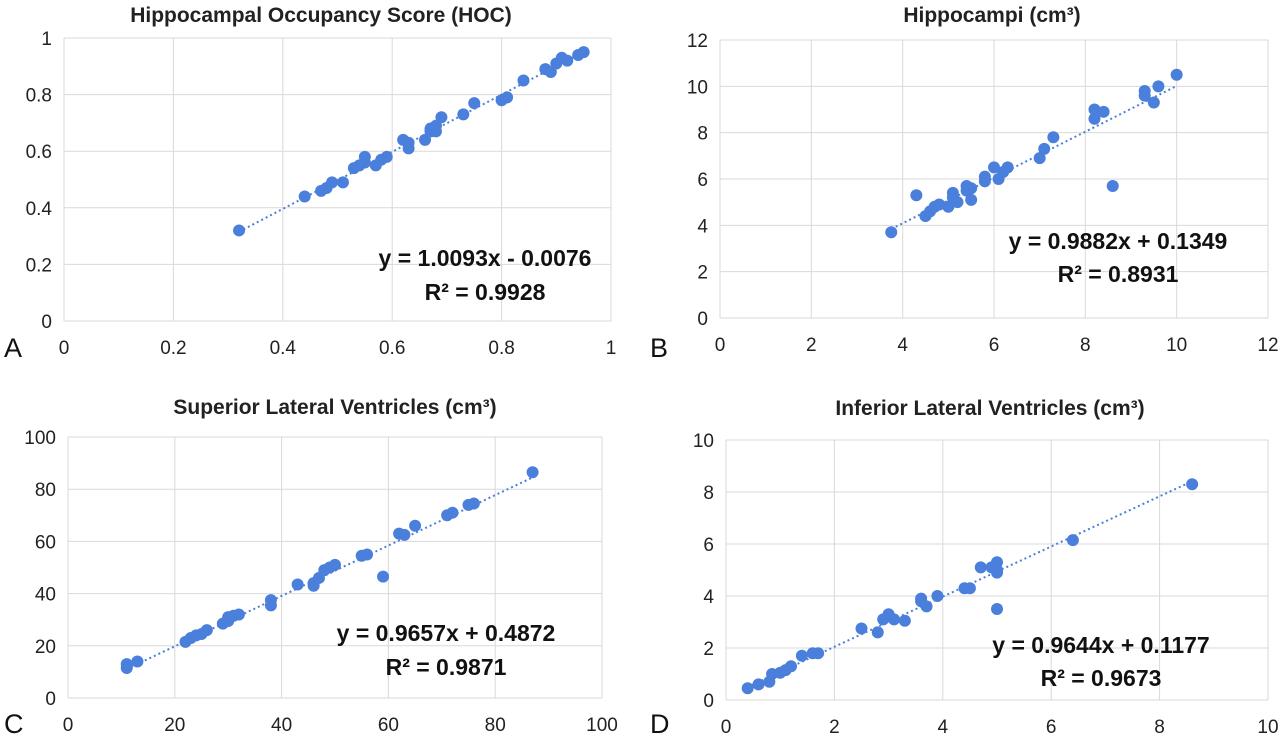 The height and width of the screenshot is (737, 1280). What do you see at coordinates (45, 595) in the screenshot?
I see `y-tick-label: 40` at bounding box center [45, 595].